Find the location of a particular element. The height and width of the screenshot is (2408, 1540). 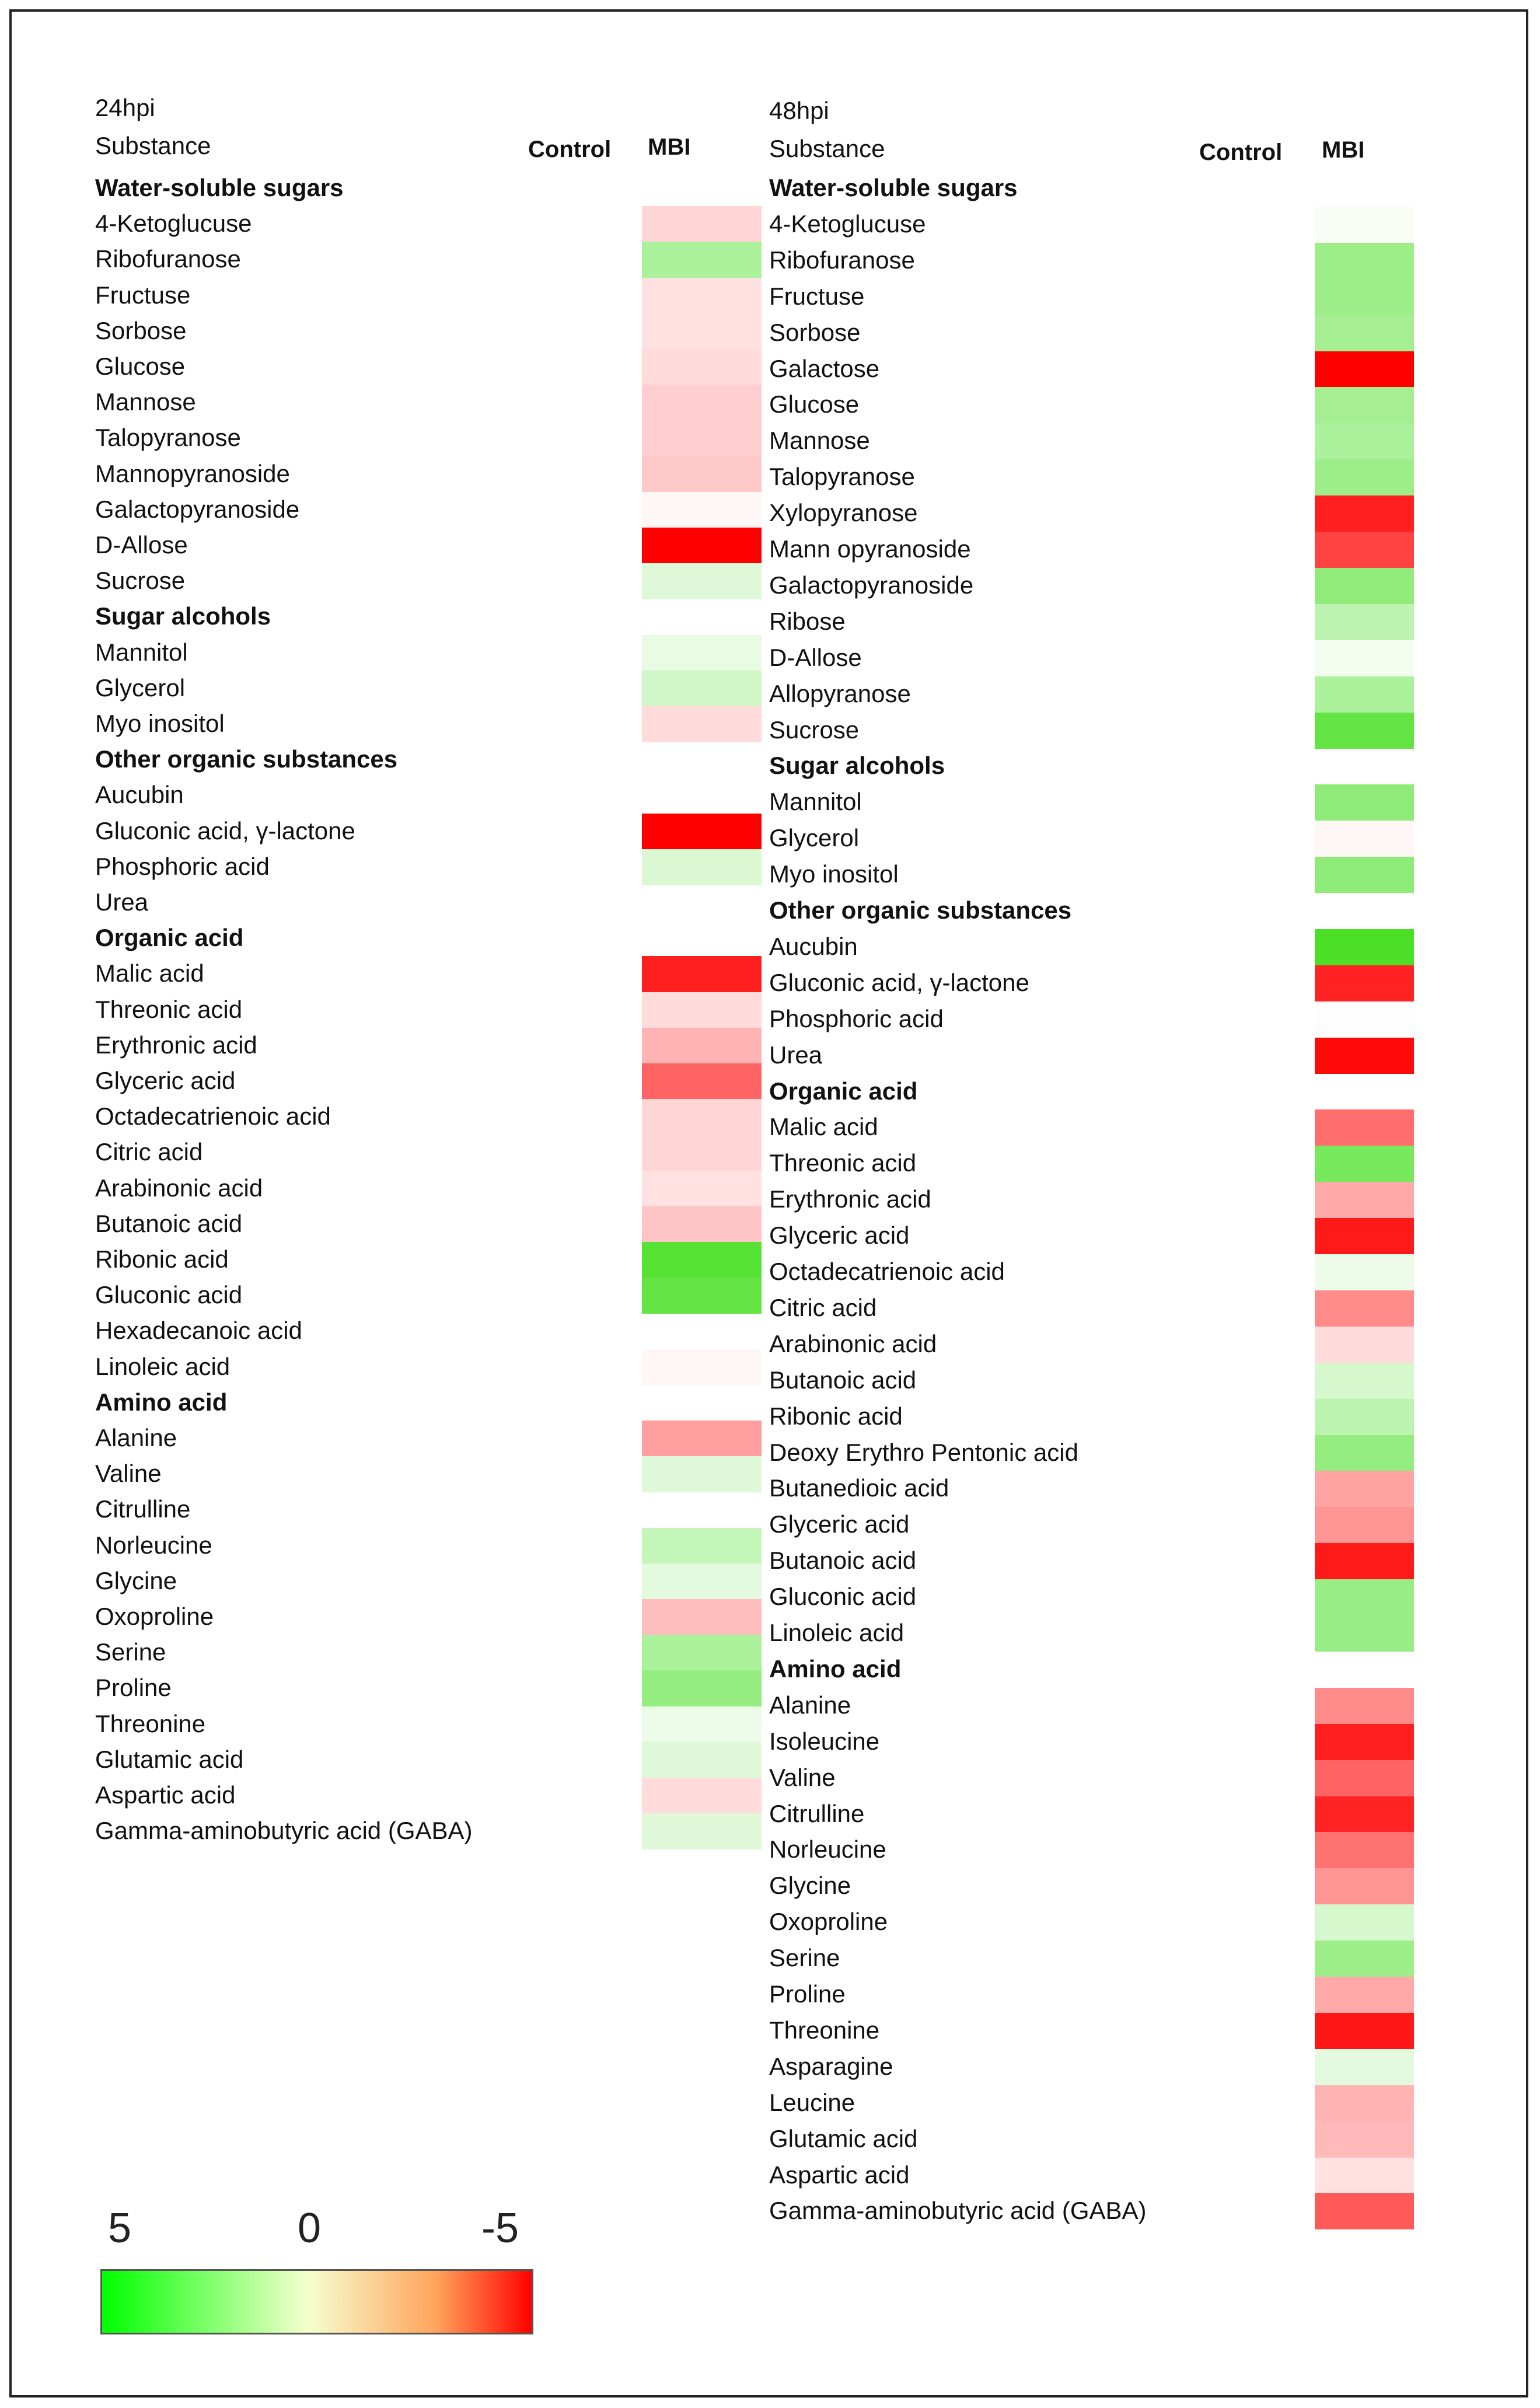

heatmap-cell-citric-acid is located at coordinates (1364, 1308).